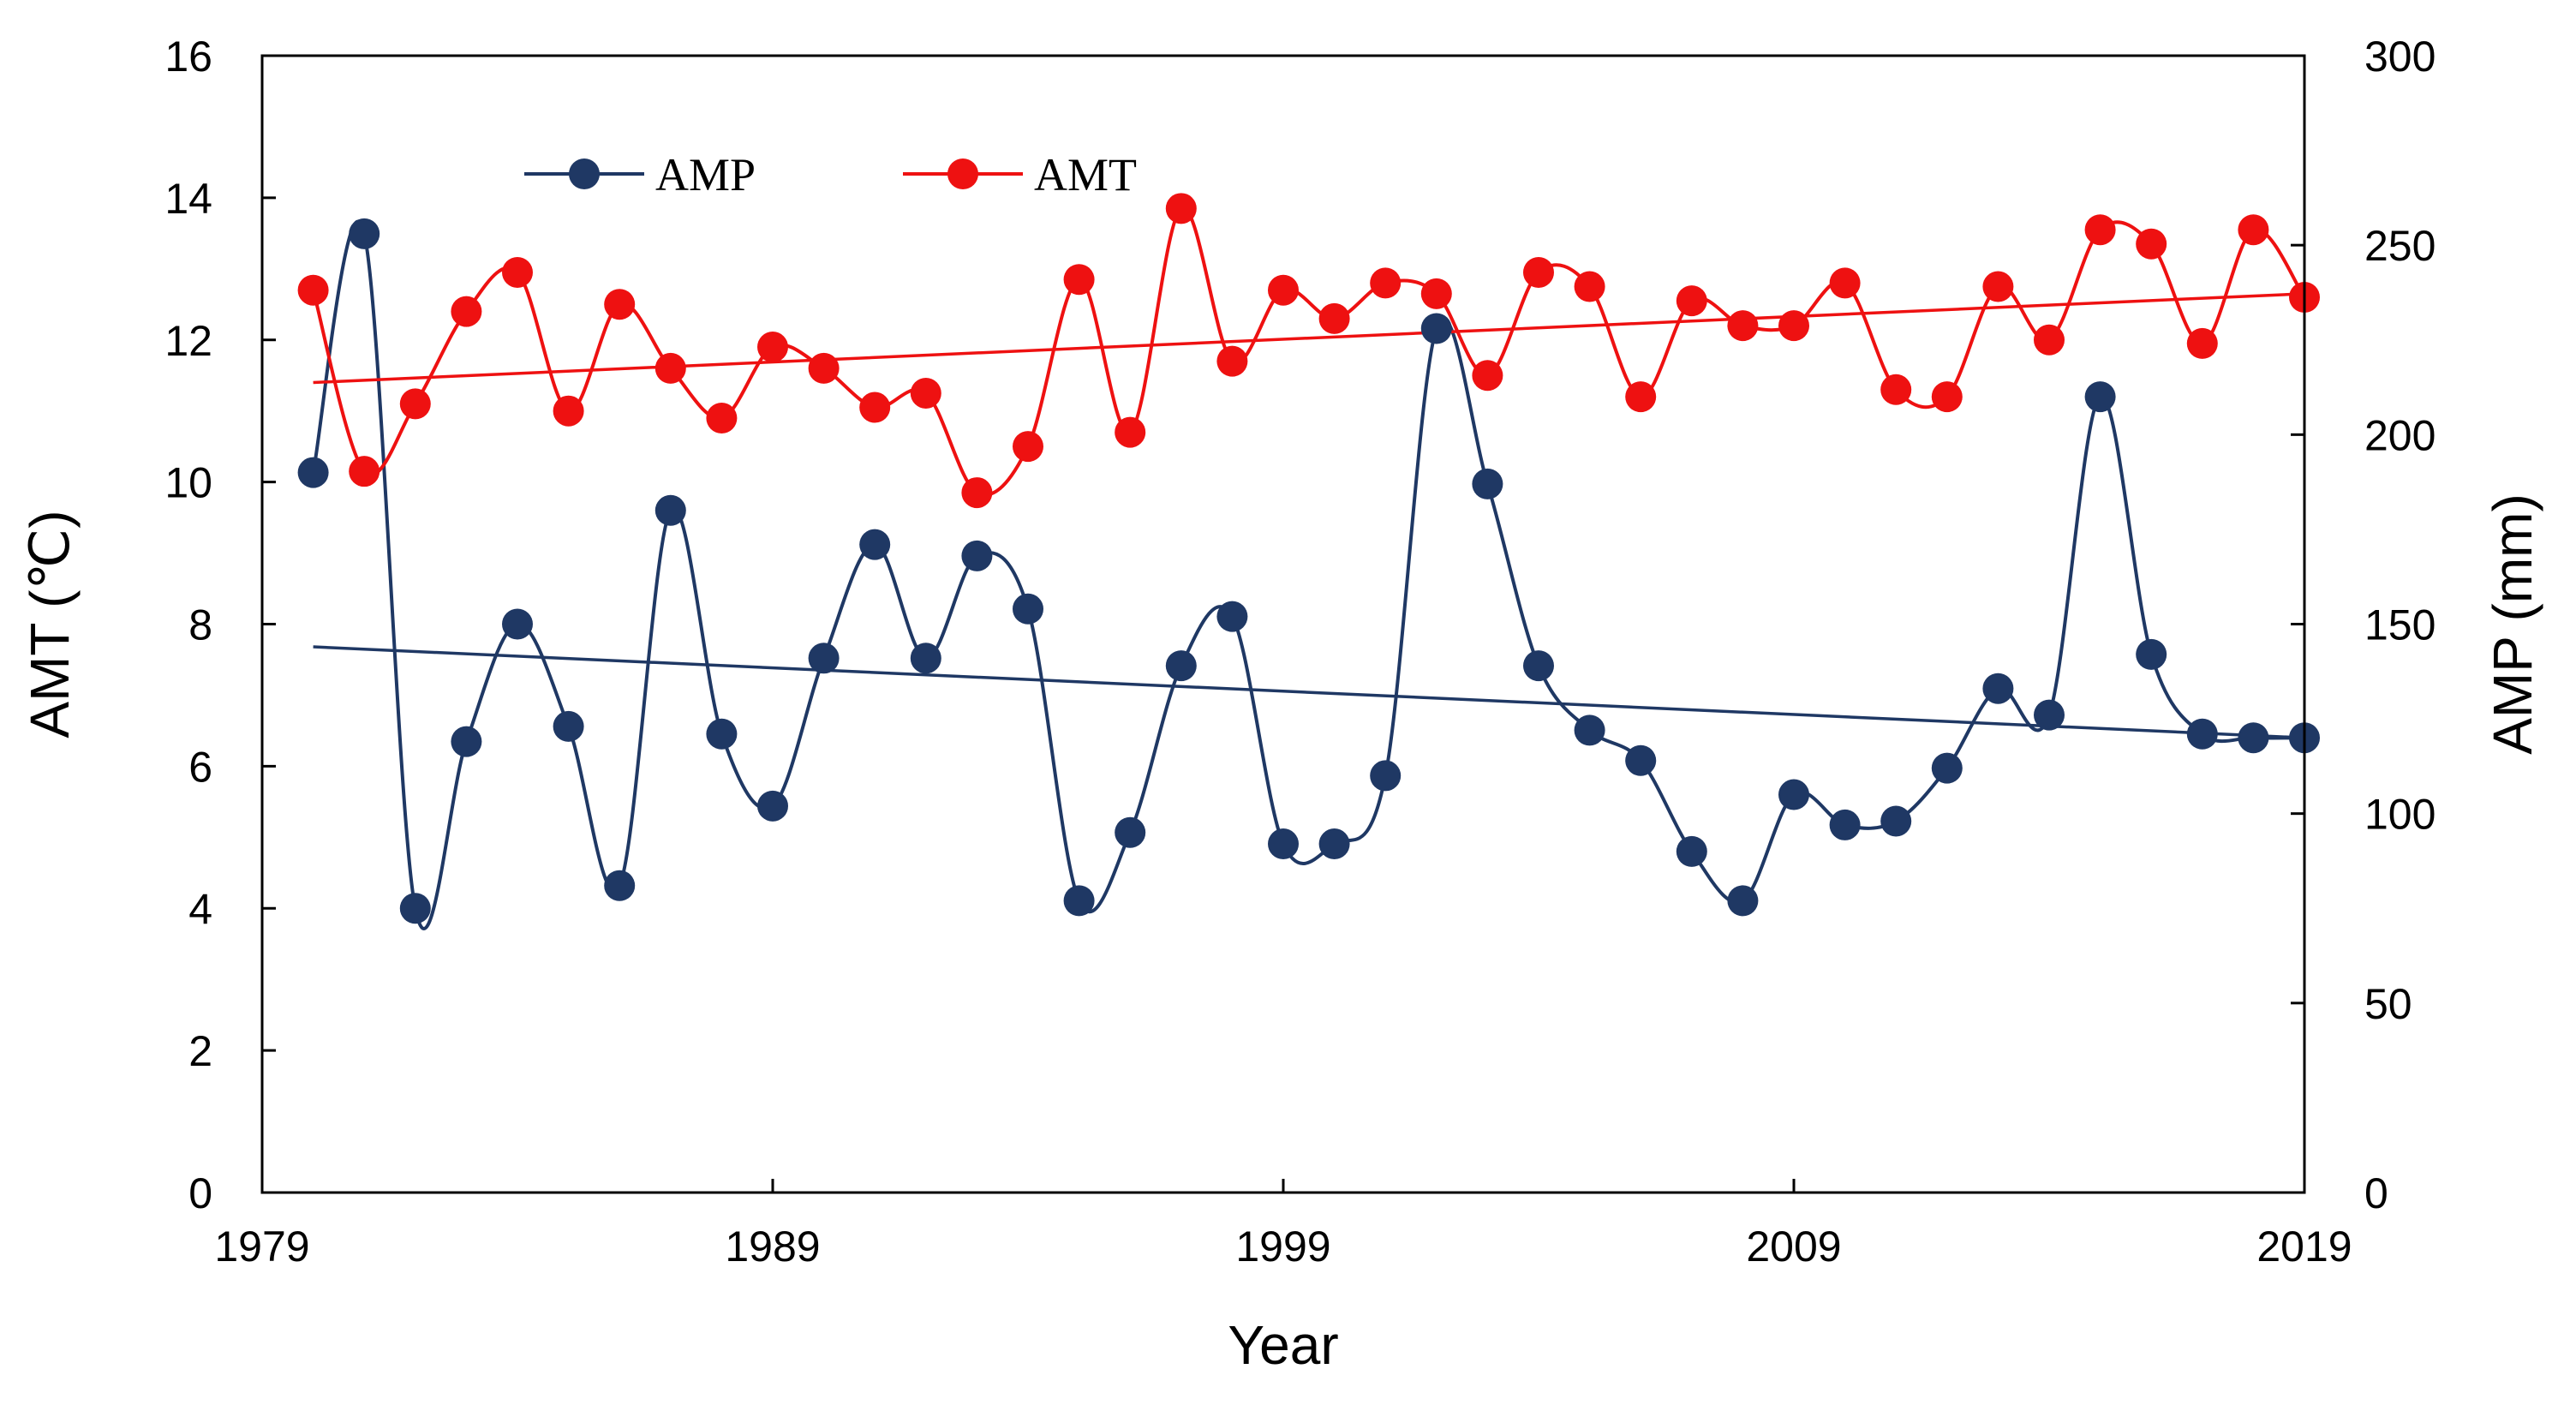 The width and height of the screenshot is (2576, 1405). I want to click on y-right-tick-label-100: 100, so click(2400, 815).